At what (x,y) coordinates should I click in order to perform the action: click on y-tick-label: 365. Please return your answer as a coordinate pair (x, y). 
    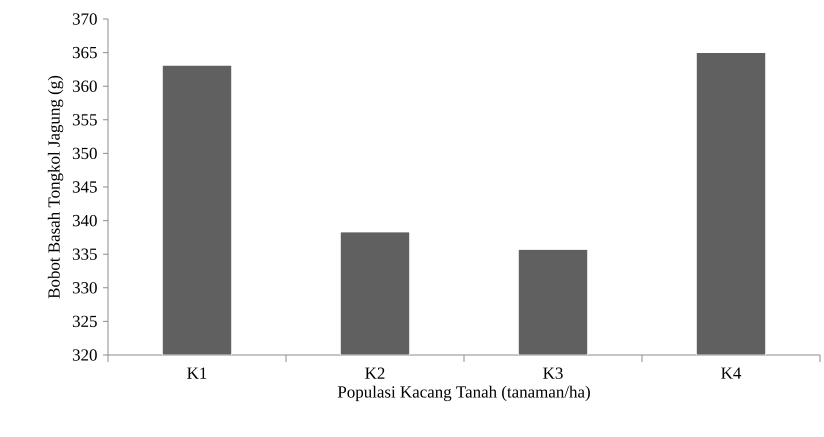
    Looking at the image, I should click on (84, 52).